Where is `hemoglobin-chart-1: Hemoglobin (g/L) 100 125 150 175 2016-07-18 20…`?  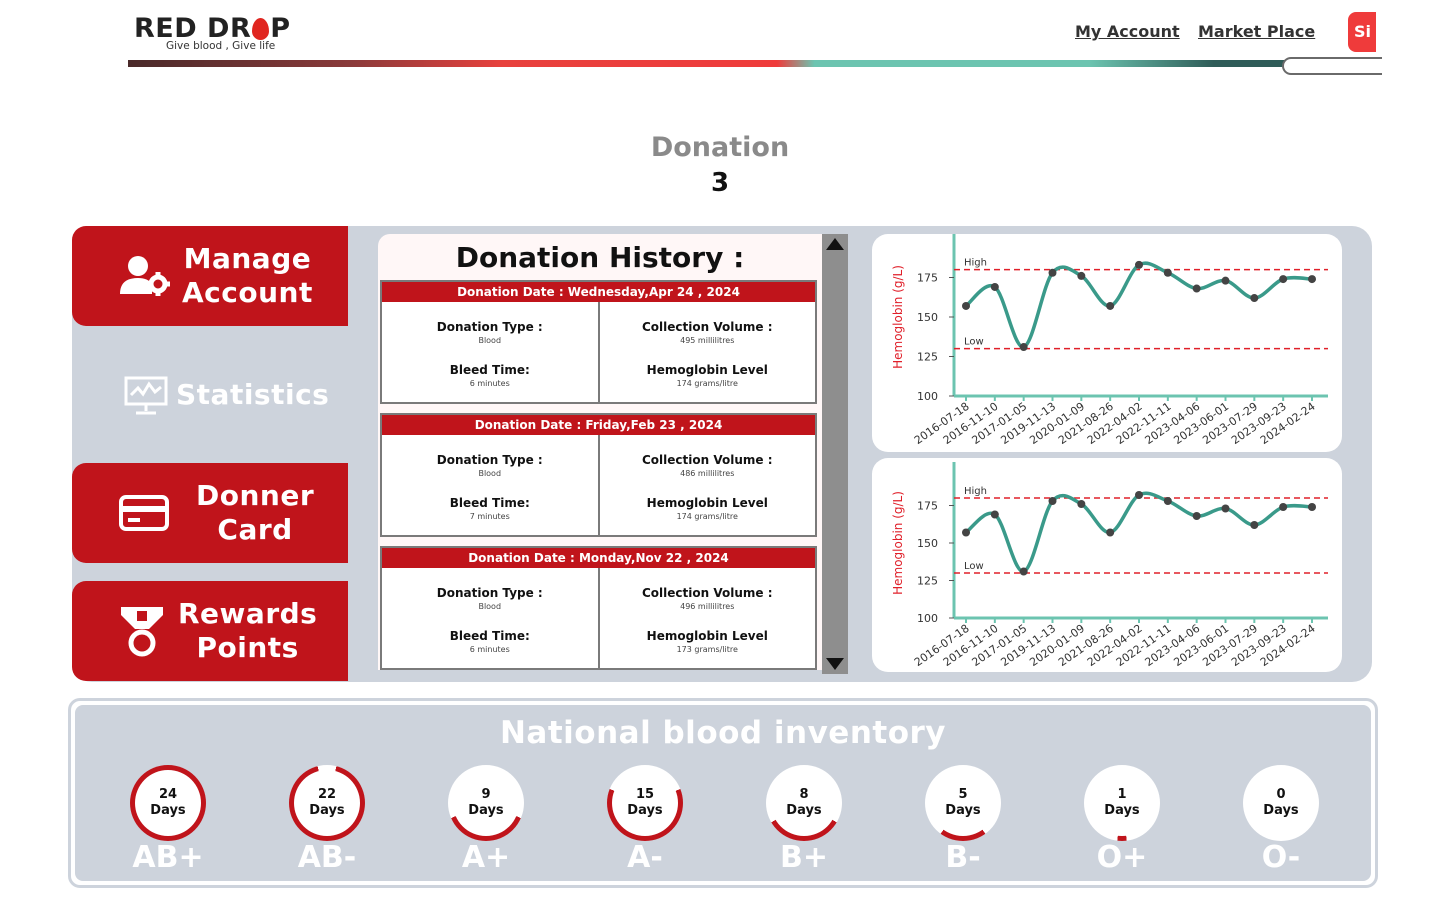
hemoglobin-chart-1: Hemoglobin (g/L) 100 125 150 175 2016-07-18 20… is located at coordinates (1107, 343).